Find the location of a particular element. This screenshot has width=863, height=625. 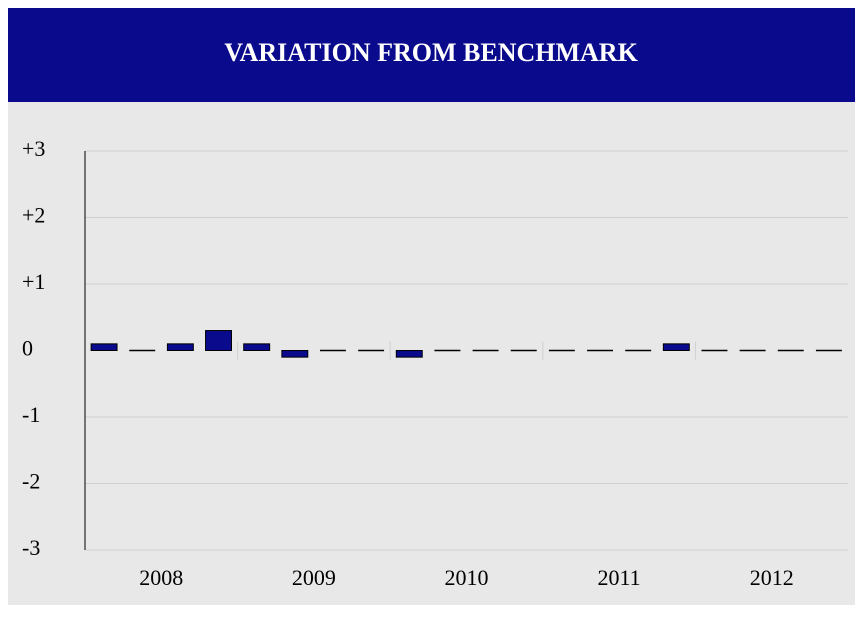

y-tick-label: -1 is located at coordinates (31, 414).